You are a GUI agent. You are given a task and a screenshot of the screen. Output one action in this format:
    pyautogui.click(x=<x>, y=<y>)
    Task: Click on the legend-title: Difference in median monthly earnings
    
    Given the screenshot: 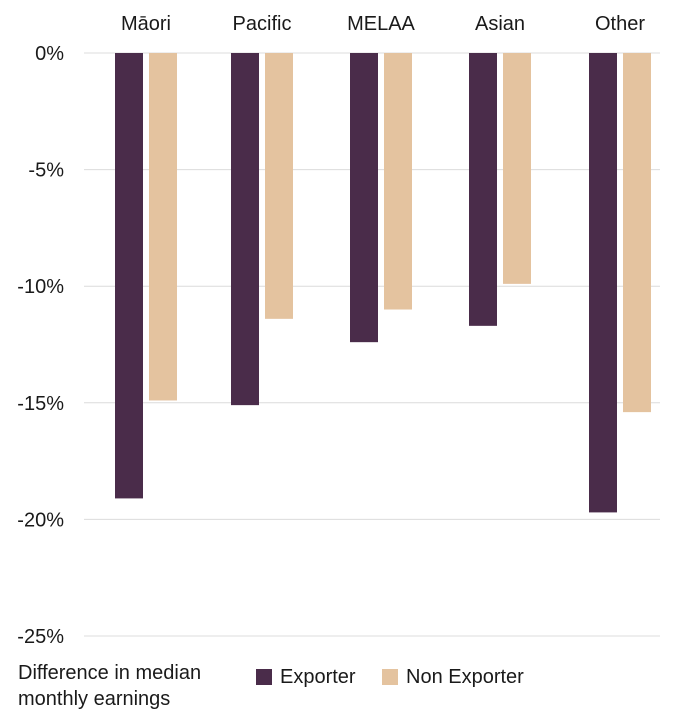 What is the action you would take?
    pyautogui.click(x=110, y=686)
    